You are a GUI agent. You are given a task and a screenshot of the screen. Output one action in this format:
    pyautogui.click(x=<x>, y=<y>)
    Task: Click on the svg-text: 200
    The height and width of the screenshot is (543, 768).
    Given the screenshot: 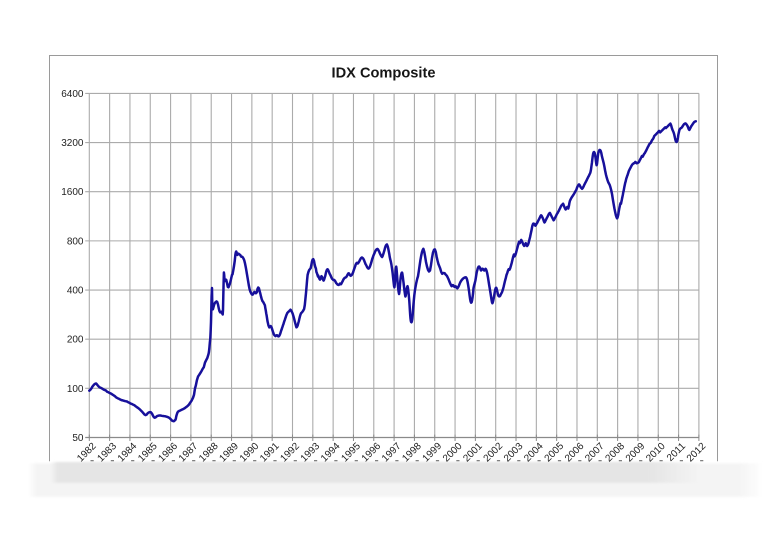 What is the action you would take?
    pyautogui.click(x=75, y=340)
    